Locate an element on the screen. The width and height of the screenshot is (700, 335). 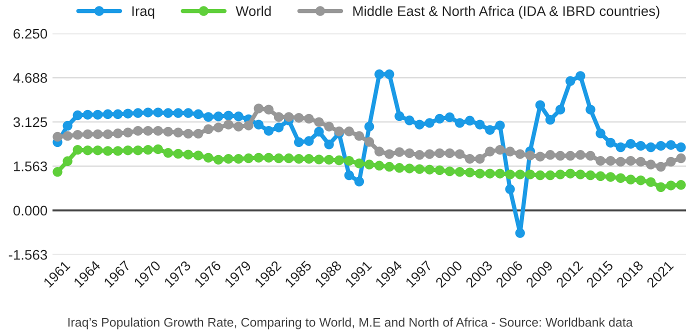
y-tick-label: 1.563 is located at coordinates (31, 166).